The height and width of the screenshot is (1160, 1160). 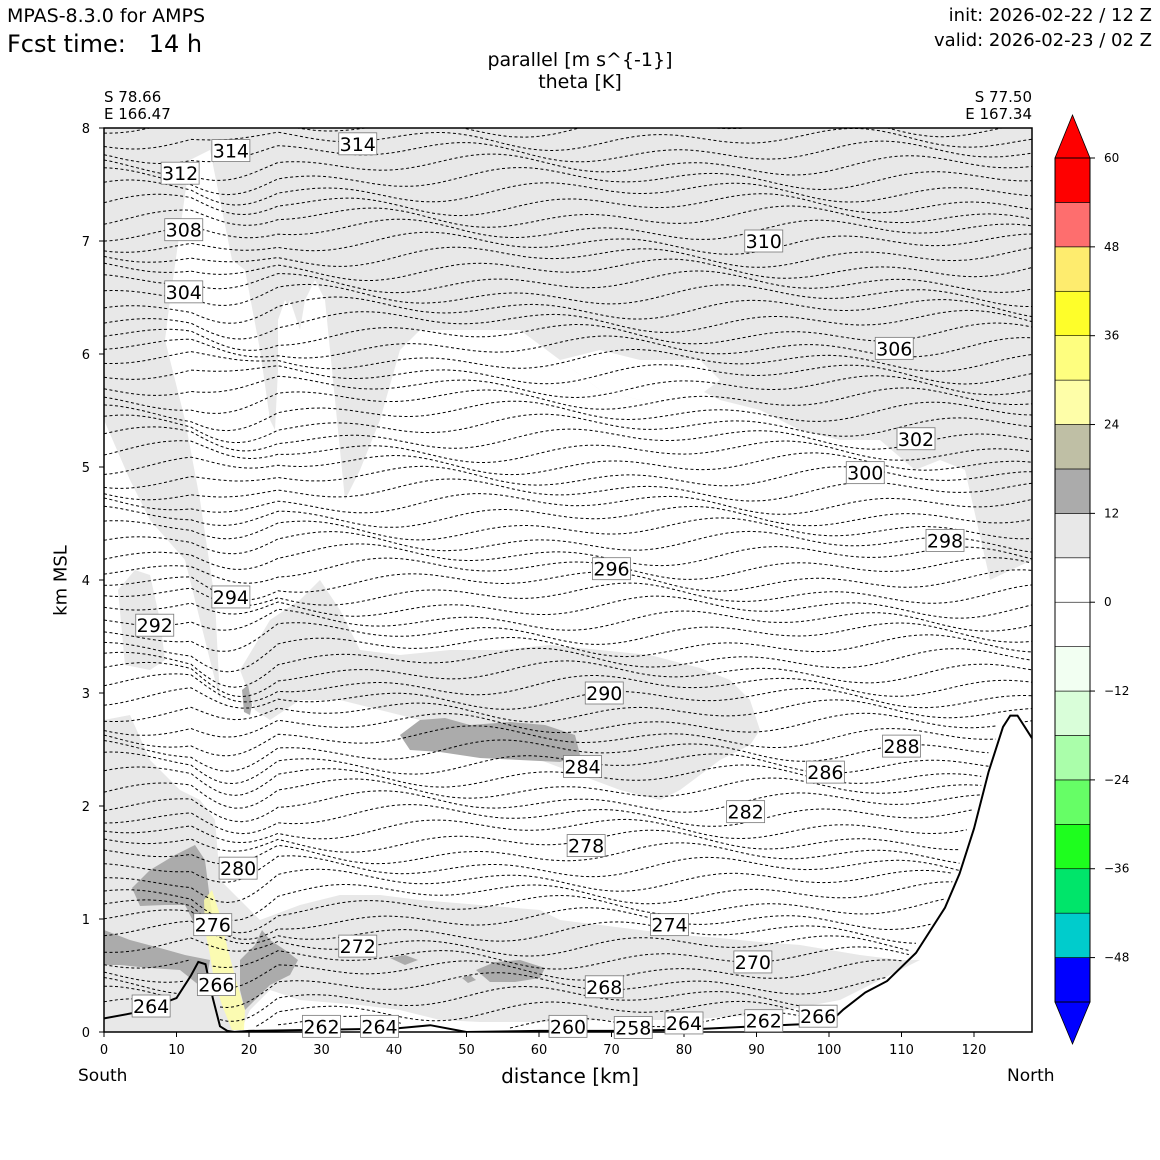 What do you see at coordinates (1031, 1076) in the screenshot?
I see `north-label: North` at bounding box center [1031, 1076].